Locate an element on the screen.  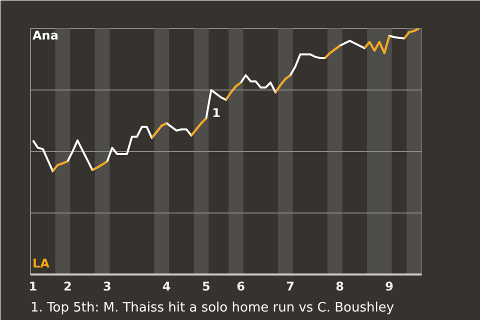
annotation: 1 is located at coordinates (216, 113).